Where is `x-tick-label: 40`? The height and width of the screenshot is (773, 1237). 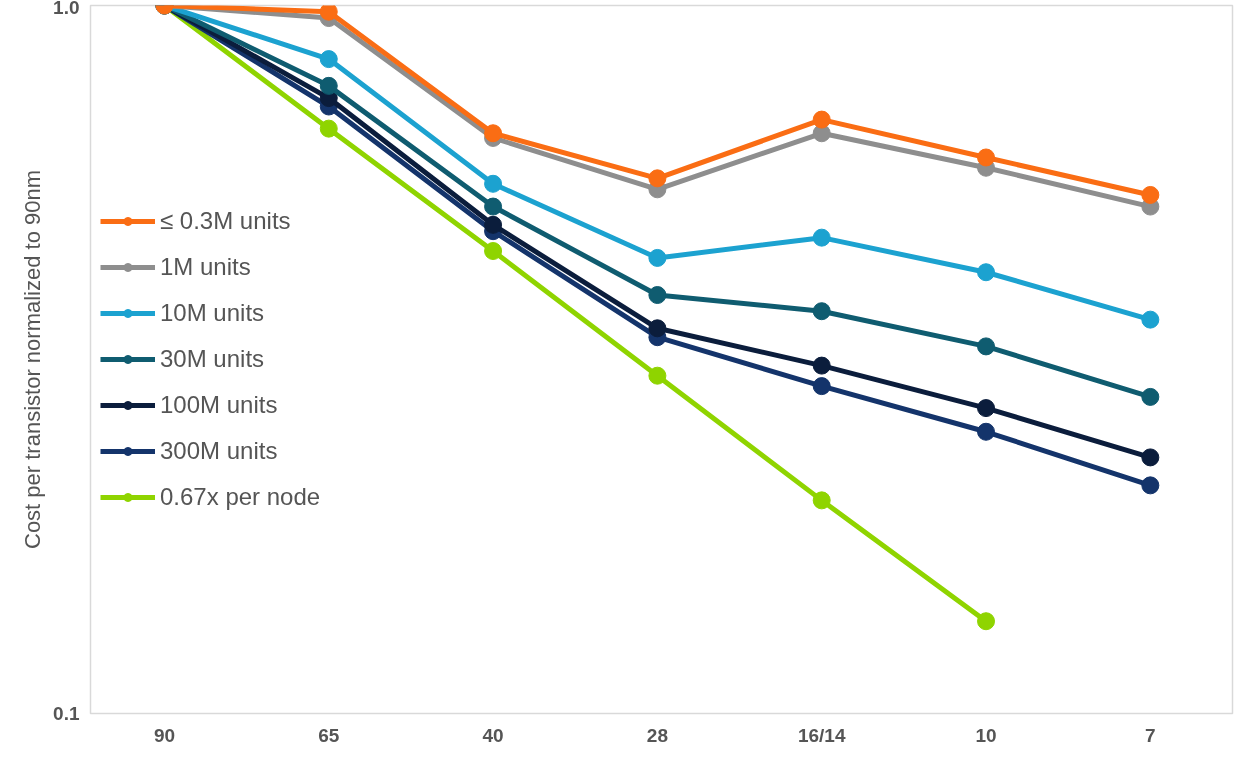 x-tick-label: 40 is located at coordinates (493, 735).